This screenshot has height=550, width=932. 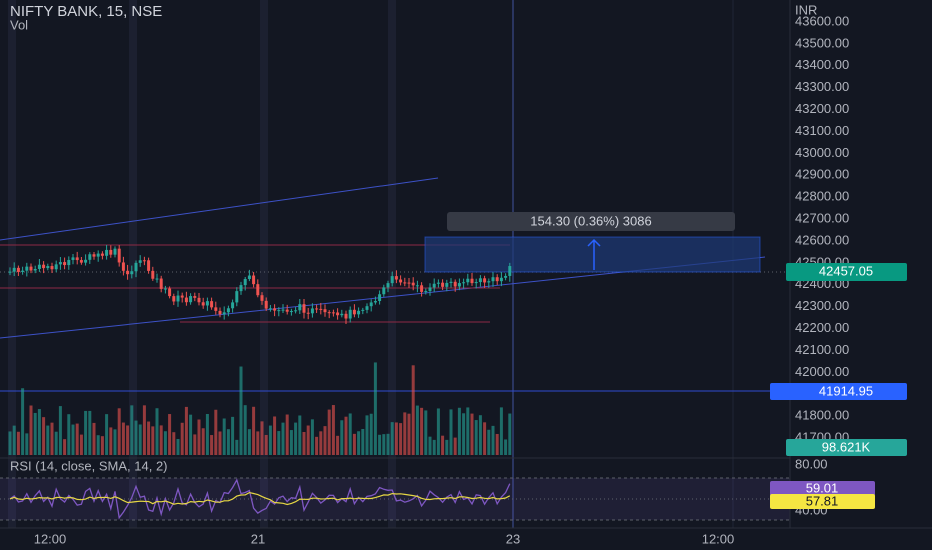 What do you see at coordinates (822, 108) in the screenshot?
I see `price-label: 43200.00` at bounding box center [822, 108].